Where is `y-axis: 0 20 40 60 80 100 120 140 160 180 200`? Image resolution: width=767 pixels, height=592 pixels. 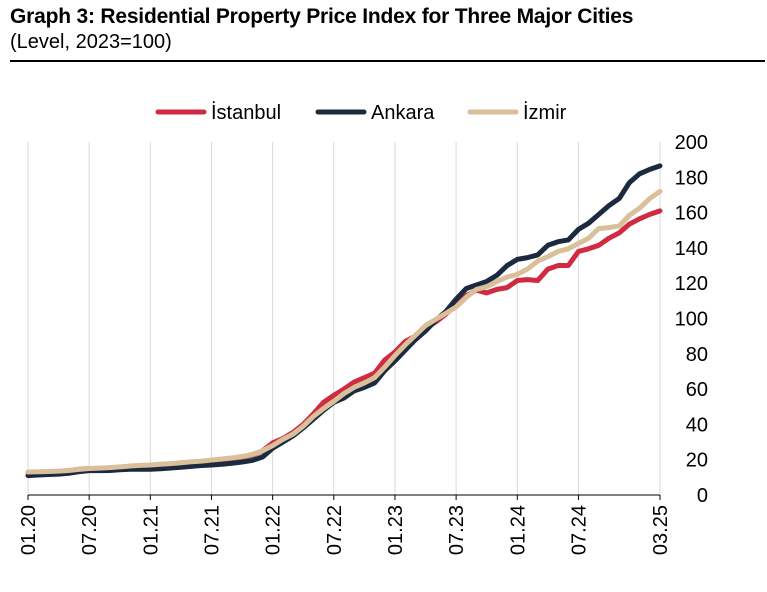 y-axis: 0 20 40 60 80 100 120 140 160 180 200 is located at coordinates (691, 319).